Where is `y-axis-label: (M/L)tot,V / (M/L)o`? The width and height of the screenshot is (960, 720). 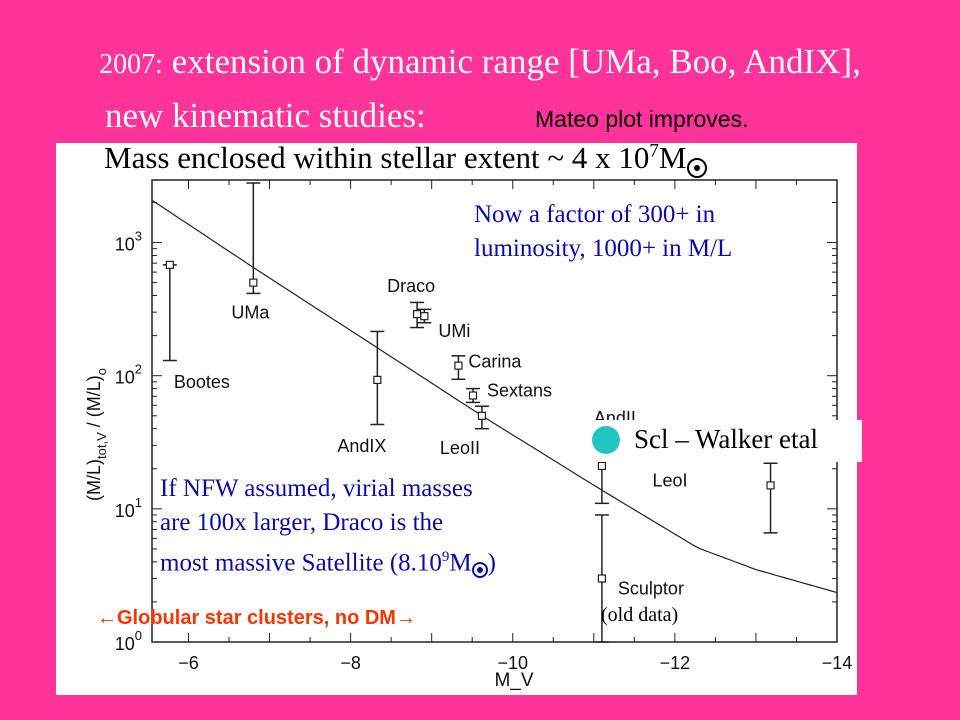
y-axis-label: (M/L)tot,V / (M/L)o is located at coordinates (96, 434).